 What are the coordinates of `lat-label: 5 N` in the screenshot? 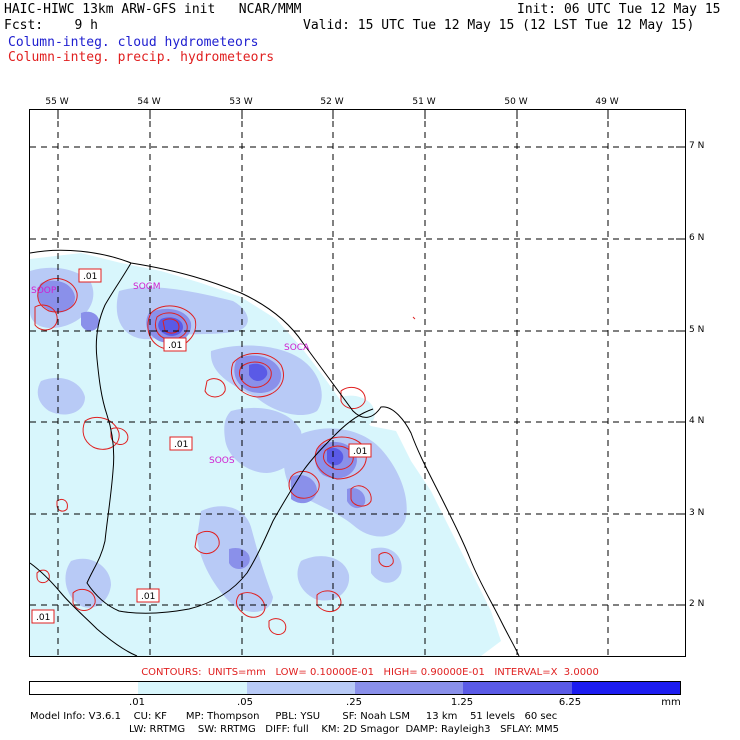 It's located at (697, 330).